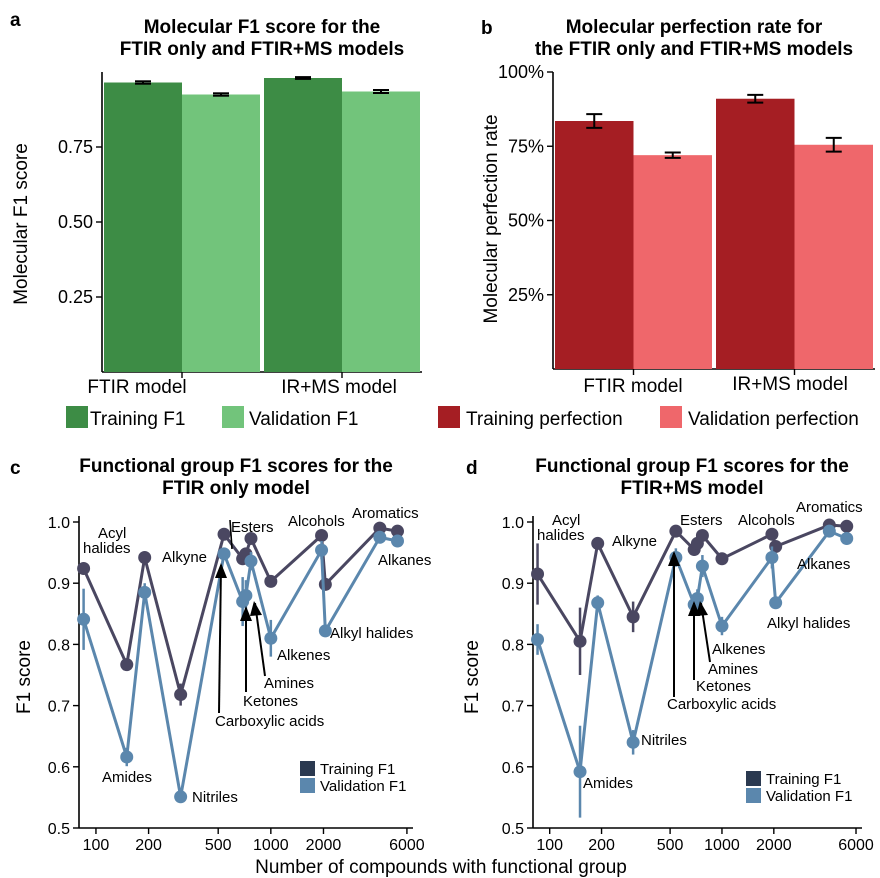 The width and height of the screenshot is (880, 878). What do you see at coordinates (472, 677) in the screenshot?
I see `chart-d-y-label: F1 score` at bounding box center [472, 677].